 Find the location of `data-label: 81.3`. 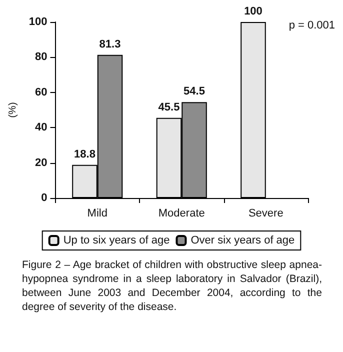

data-label: 81.3 is located at coordinates (110, 44).